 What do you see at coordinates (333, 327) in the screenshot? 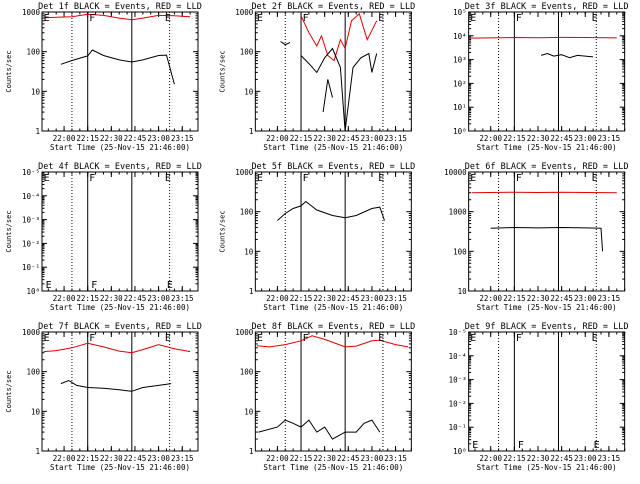
I see `panel-title: Det 8f BLACK = Events, RED = LLD` at bounding box center [333, 327].